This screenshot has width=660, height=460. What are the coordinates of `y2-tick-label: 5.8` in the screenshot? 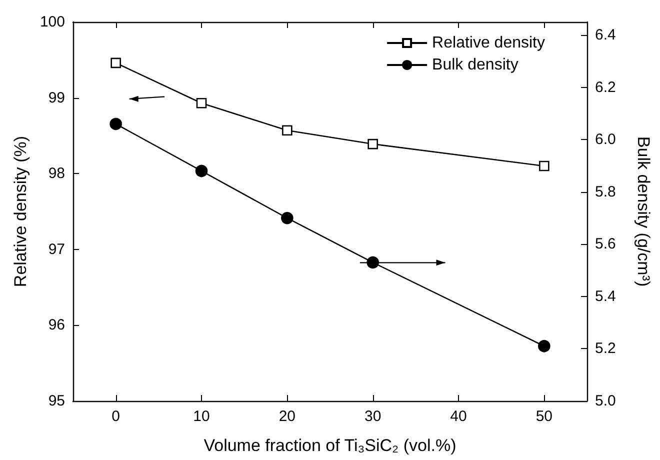 It's located at (605, 191).